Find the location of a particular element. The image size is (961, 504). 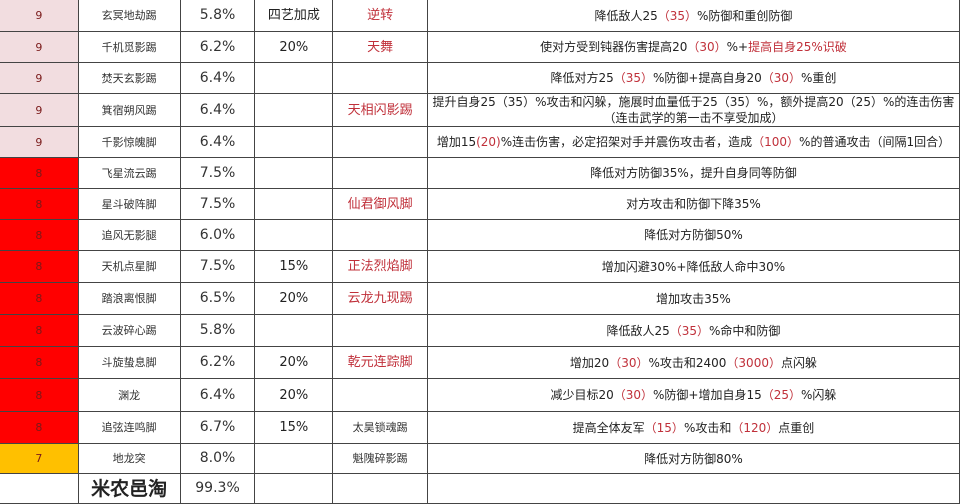

skill-cell: 魁隗碎影踢 is located at coordinates (380, 458).